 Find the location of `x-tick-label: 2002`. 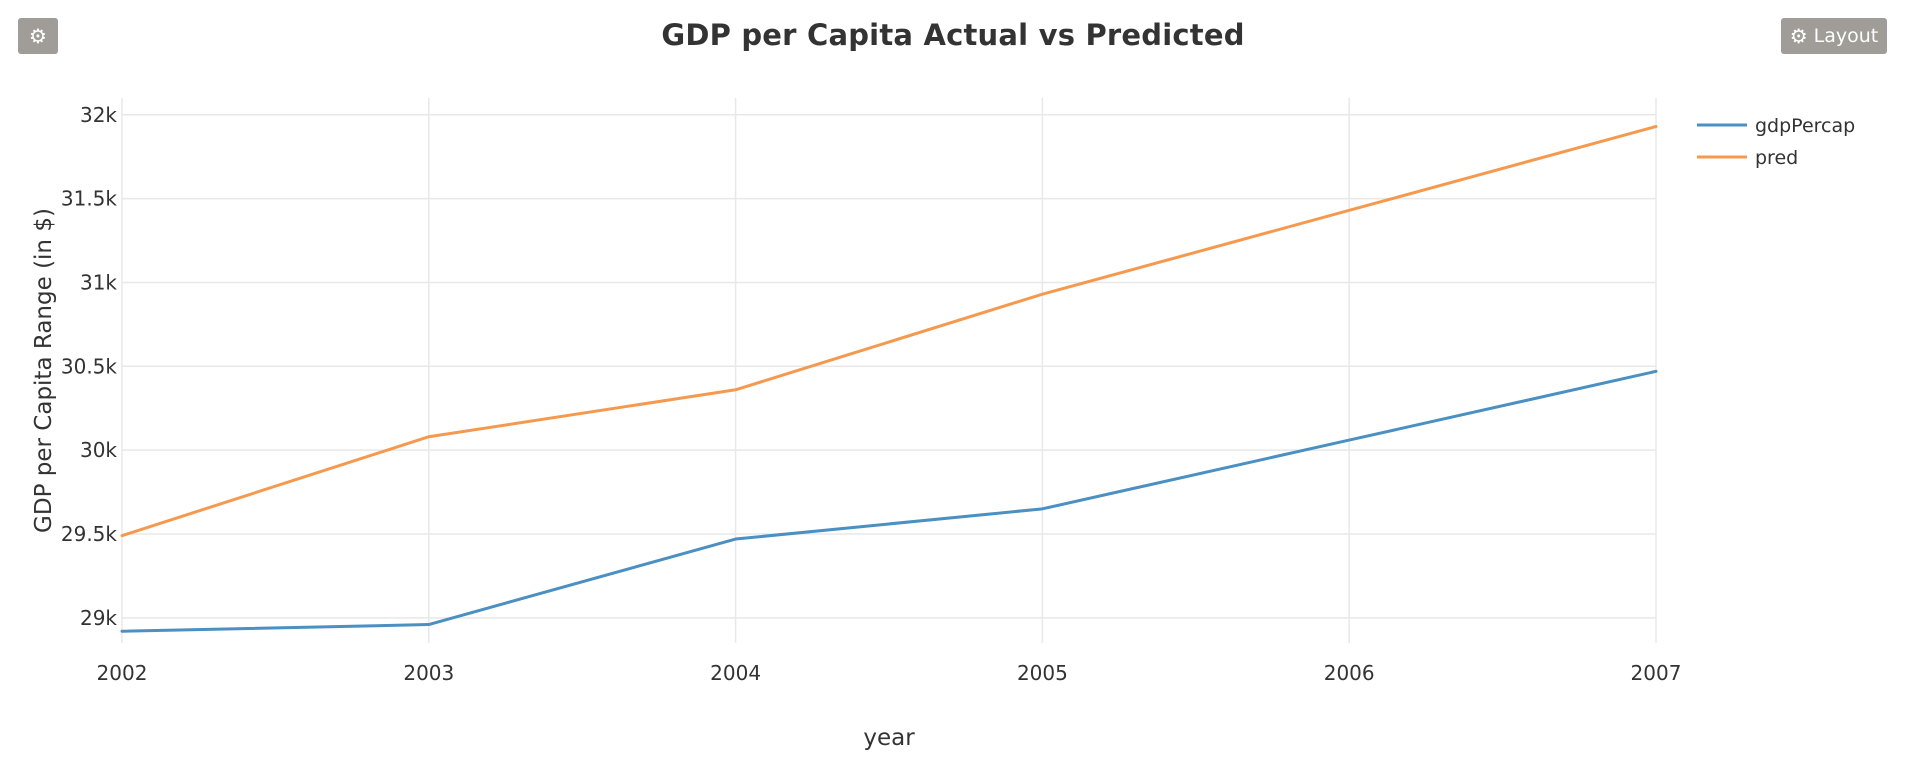

x-tick-label: 2002 is located at coordinates (122, 673).